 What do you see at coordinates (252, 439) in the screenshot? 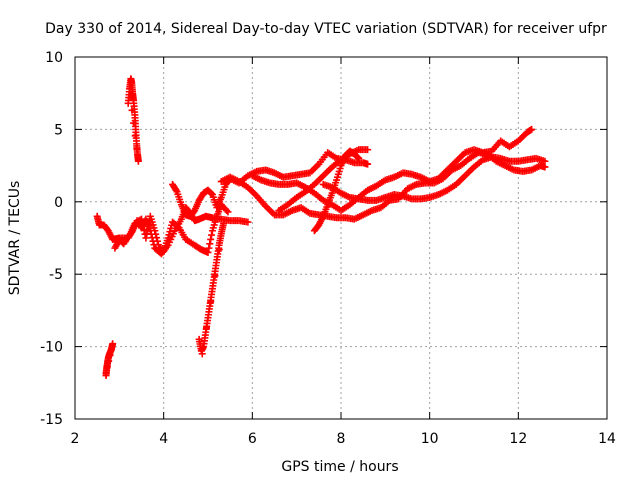
I see `x-tick-label: 6` at bounding box center [252, 439].